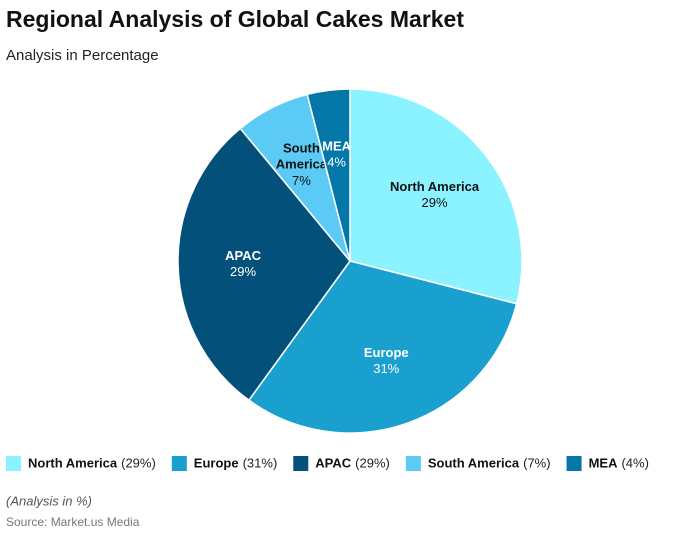 The width and height of the screenshot is (700, 536). Describe the element at coordinates (386, 352) in the screenshot. I see `slice-label: Europe` at that location.